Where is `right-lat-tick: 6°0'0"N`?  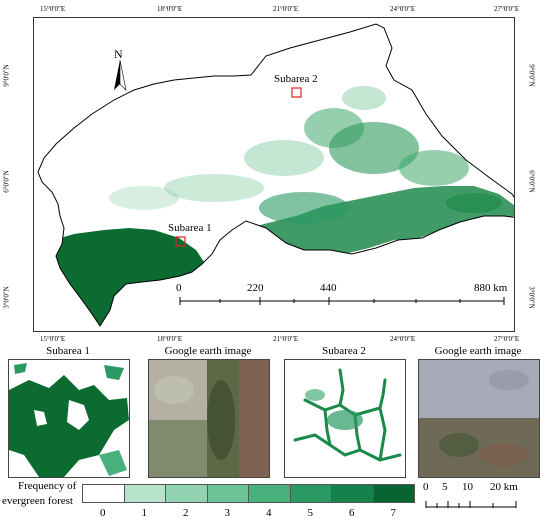
right-lat-tick: 6°0'0"N is located at coordinates (531, 181).